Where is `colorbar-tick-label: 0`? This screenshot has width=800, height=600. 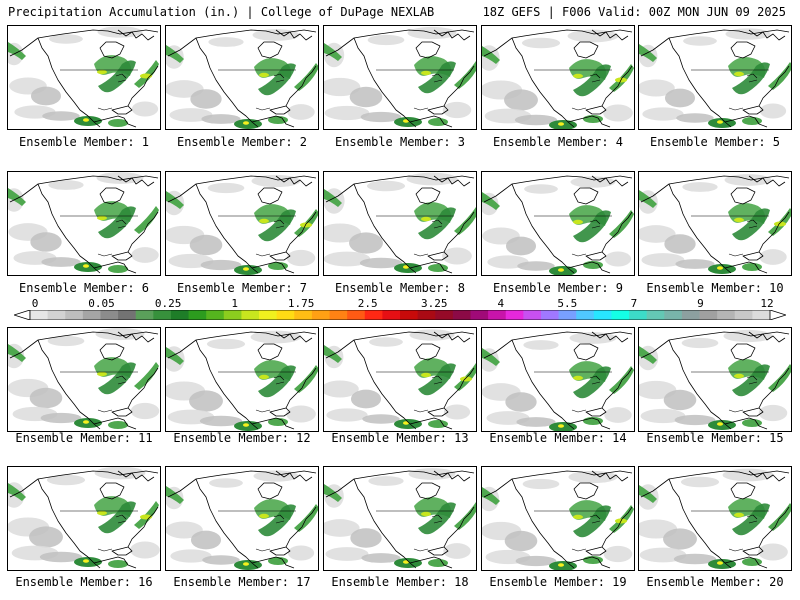 colorbar-tick-label: 0 is located at coordinates (35, 303).